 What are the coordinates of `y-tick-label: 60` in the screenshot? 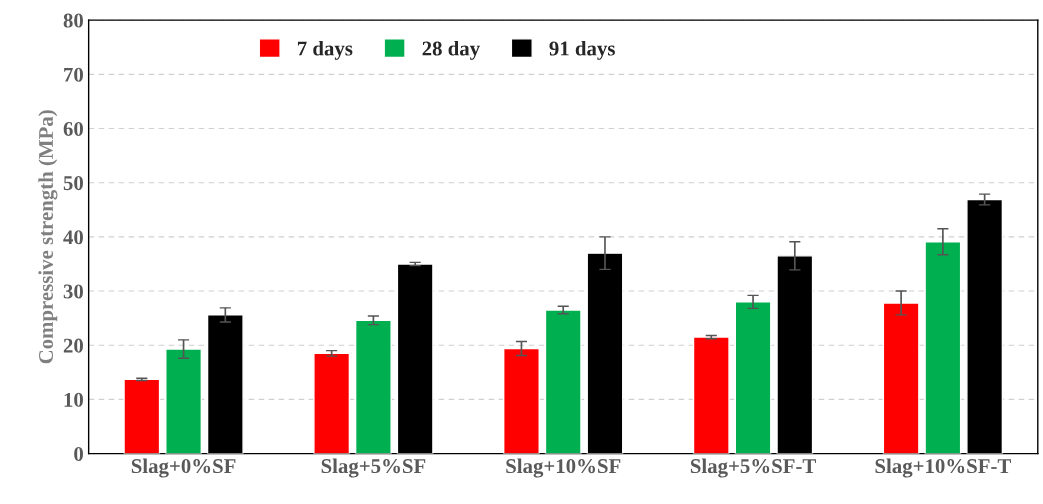 It's located at (73, 128).